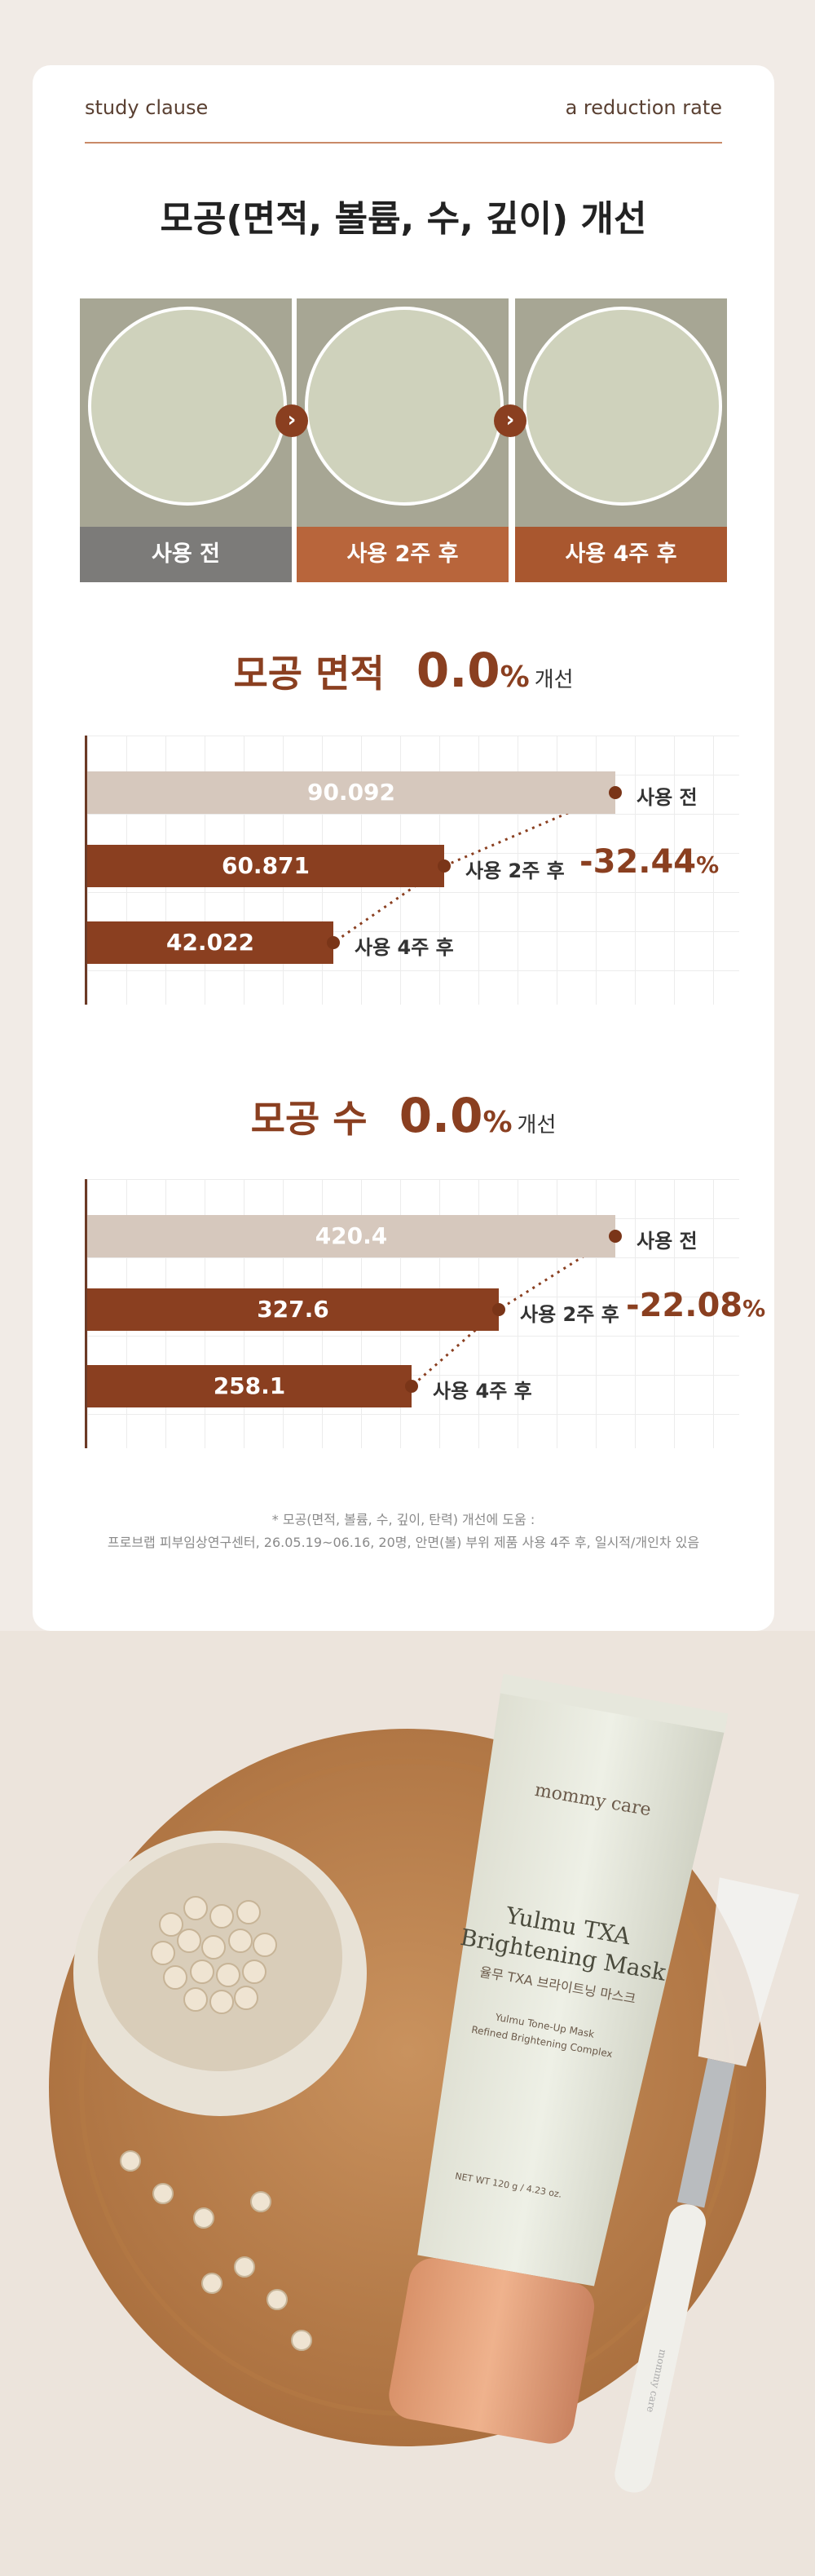 The image size is (815, 2576). Describe the element at coordinates (696, 1305) in the screenshot. I see `count-change-value: -22.08%` at that location.